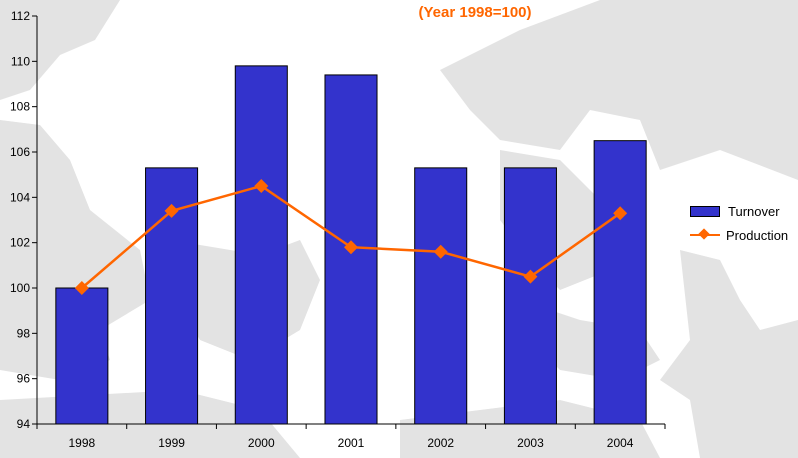  Describe the element at coordinates (754, 211) in the screenshot. I see `legend-label-turnover: Turnover` at that location.